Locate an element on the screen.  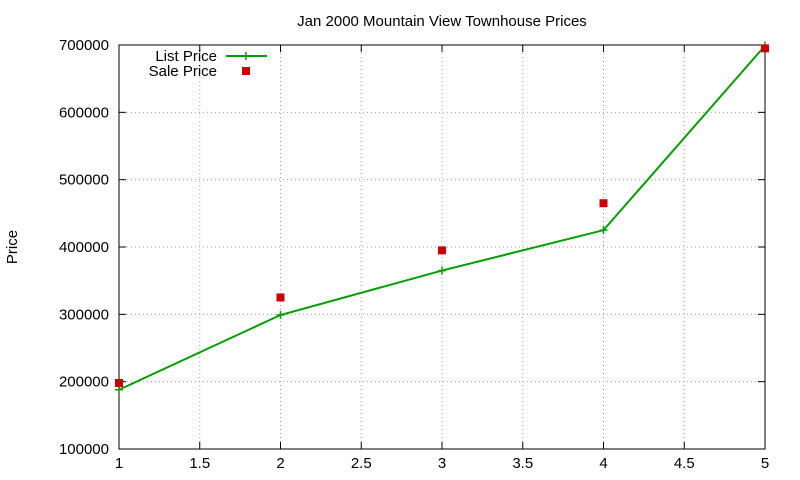
x-tick-label: 1 is located at coordinates (119, 463).